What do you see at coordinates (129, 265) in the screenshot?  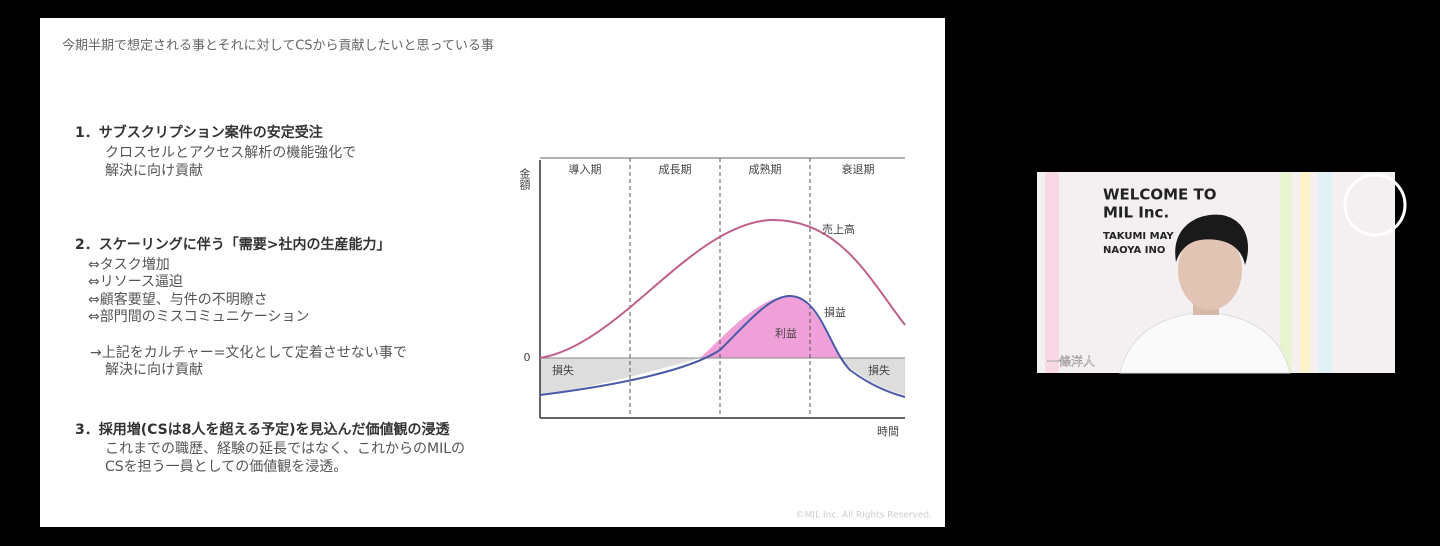 I see `item-line: ⇔タスク増加` at bounding box center [129, 265].